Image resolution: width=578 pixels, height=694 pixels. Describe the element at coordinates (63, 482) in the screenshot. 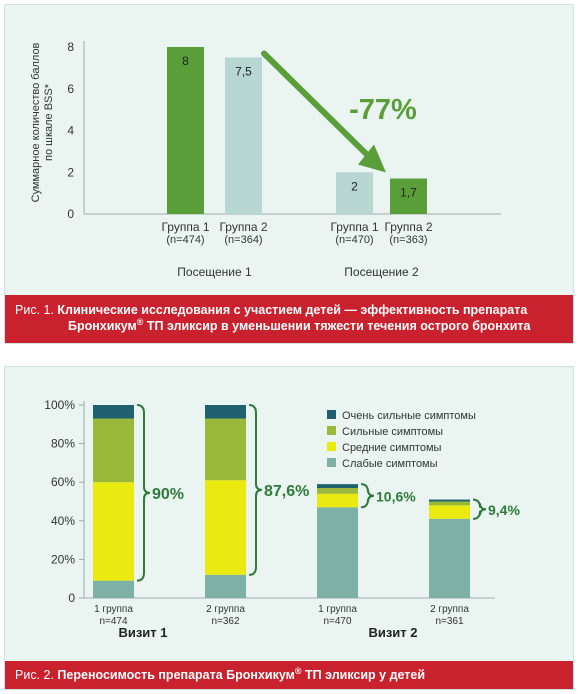

I see `y-tick-label: 60%` at that location.